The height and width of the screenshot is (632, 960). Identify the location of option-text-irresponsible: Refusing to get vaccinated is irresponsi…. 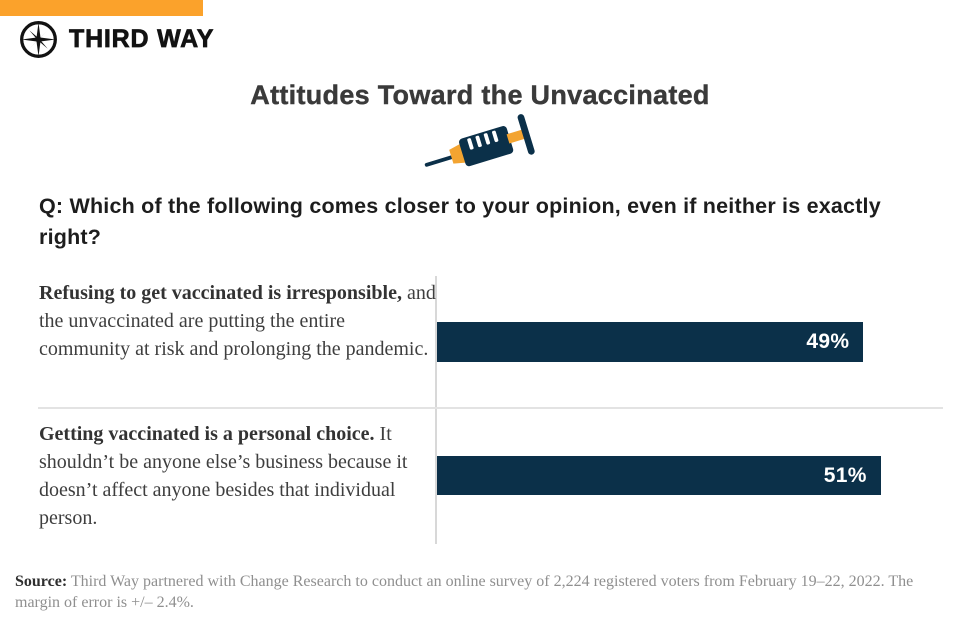
(237, 321).